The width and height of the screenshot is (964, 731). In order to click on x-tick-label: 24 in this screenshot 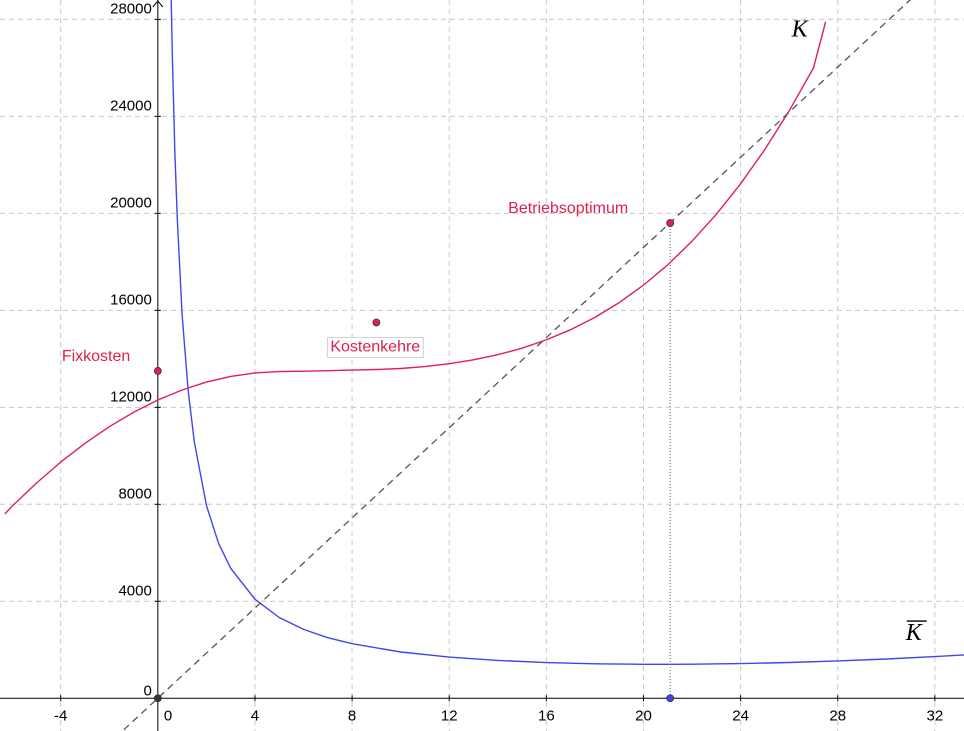, I will do `click(740, 715)`.